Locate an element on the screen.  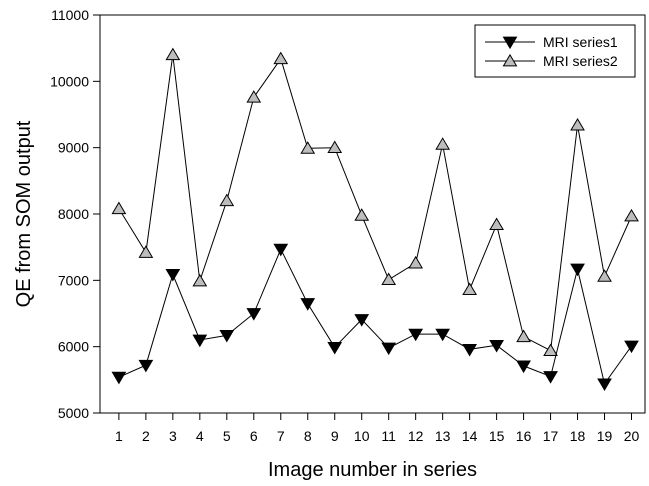
x-tick-label: 18 is located at coordinates (578, 436).